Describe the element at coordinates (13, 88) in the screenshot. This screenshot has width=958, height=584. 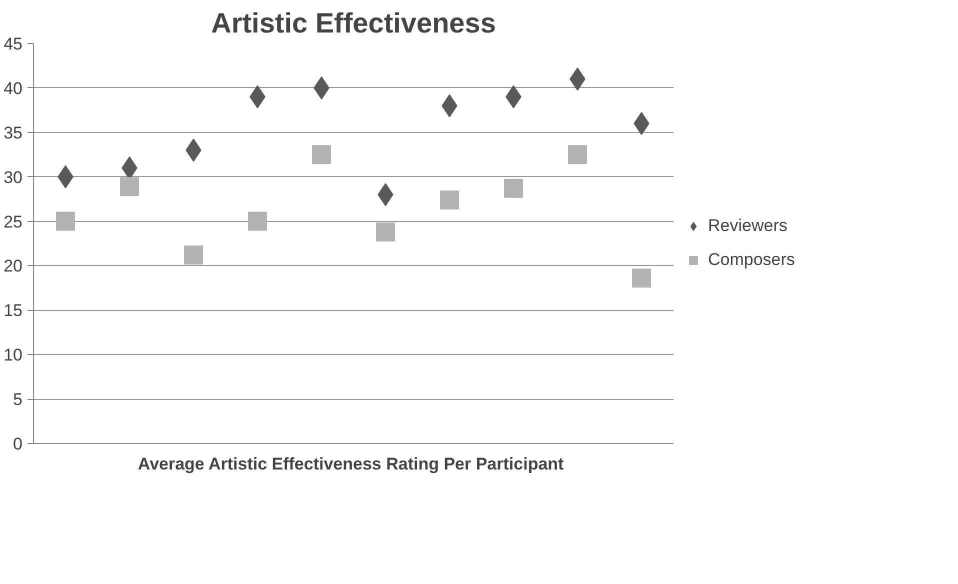
I see `y-tick-label: 40` at that location.